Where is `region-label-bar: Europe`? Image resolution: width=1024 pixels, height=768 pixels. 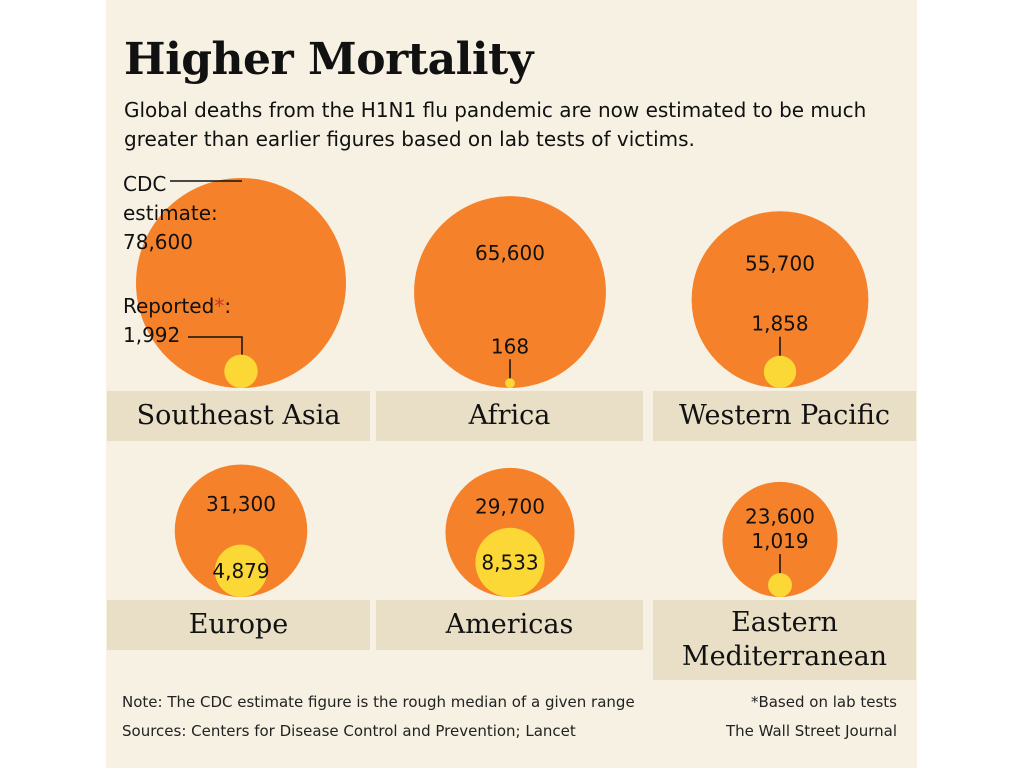 region-label-bar: Europe is located at coordinates (238, 625).